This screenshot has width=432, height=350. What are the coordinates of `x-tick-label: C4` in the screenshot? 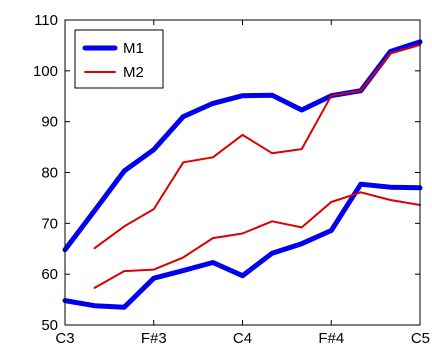 It's located at (242, 338).